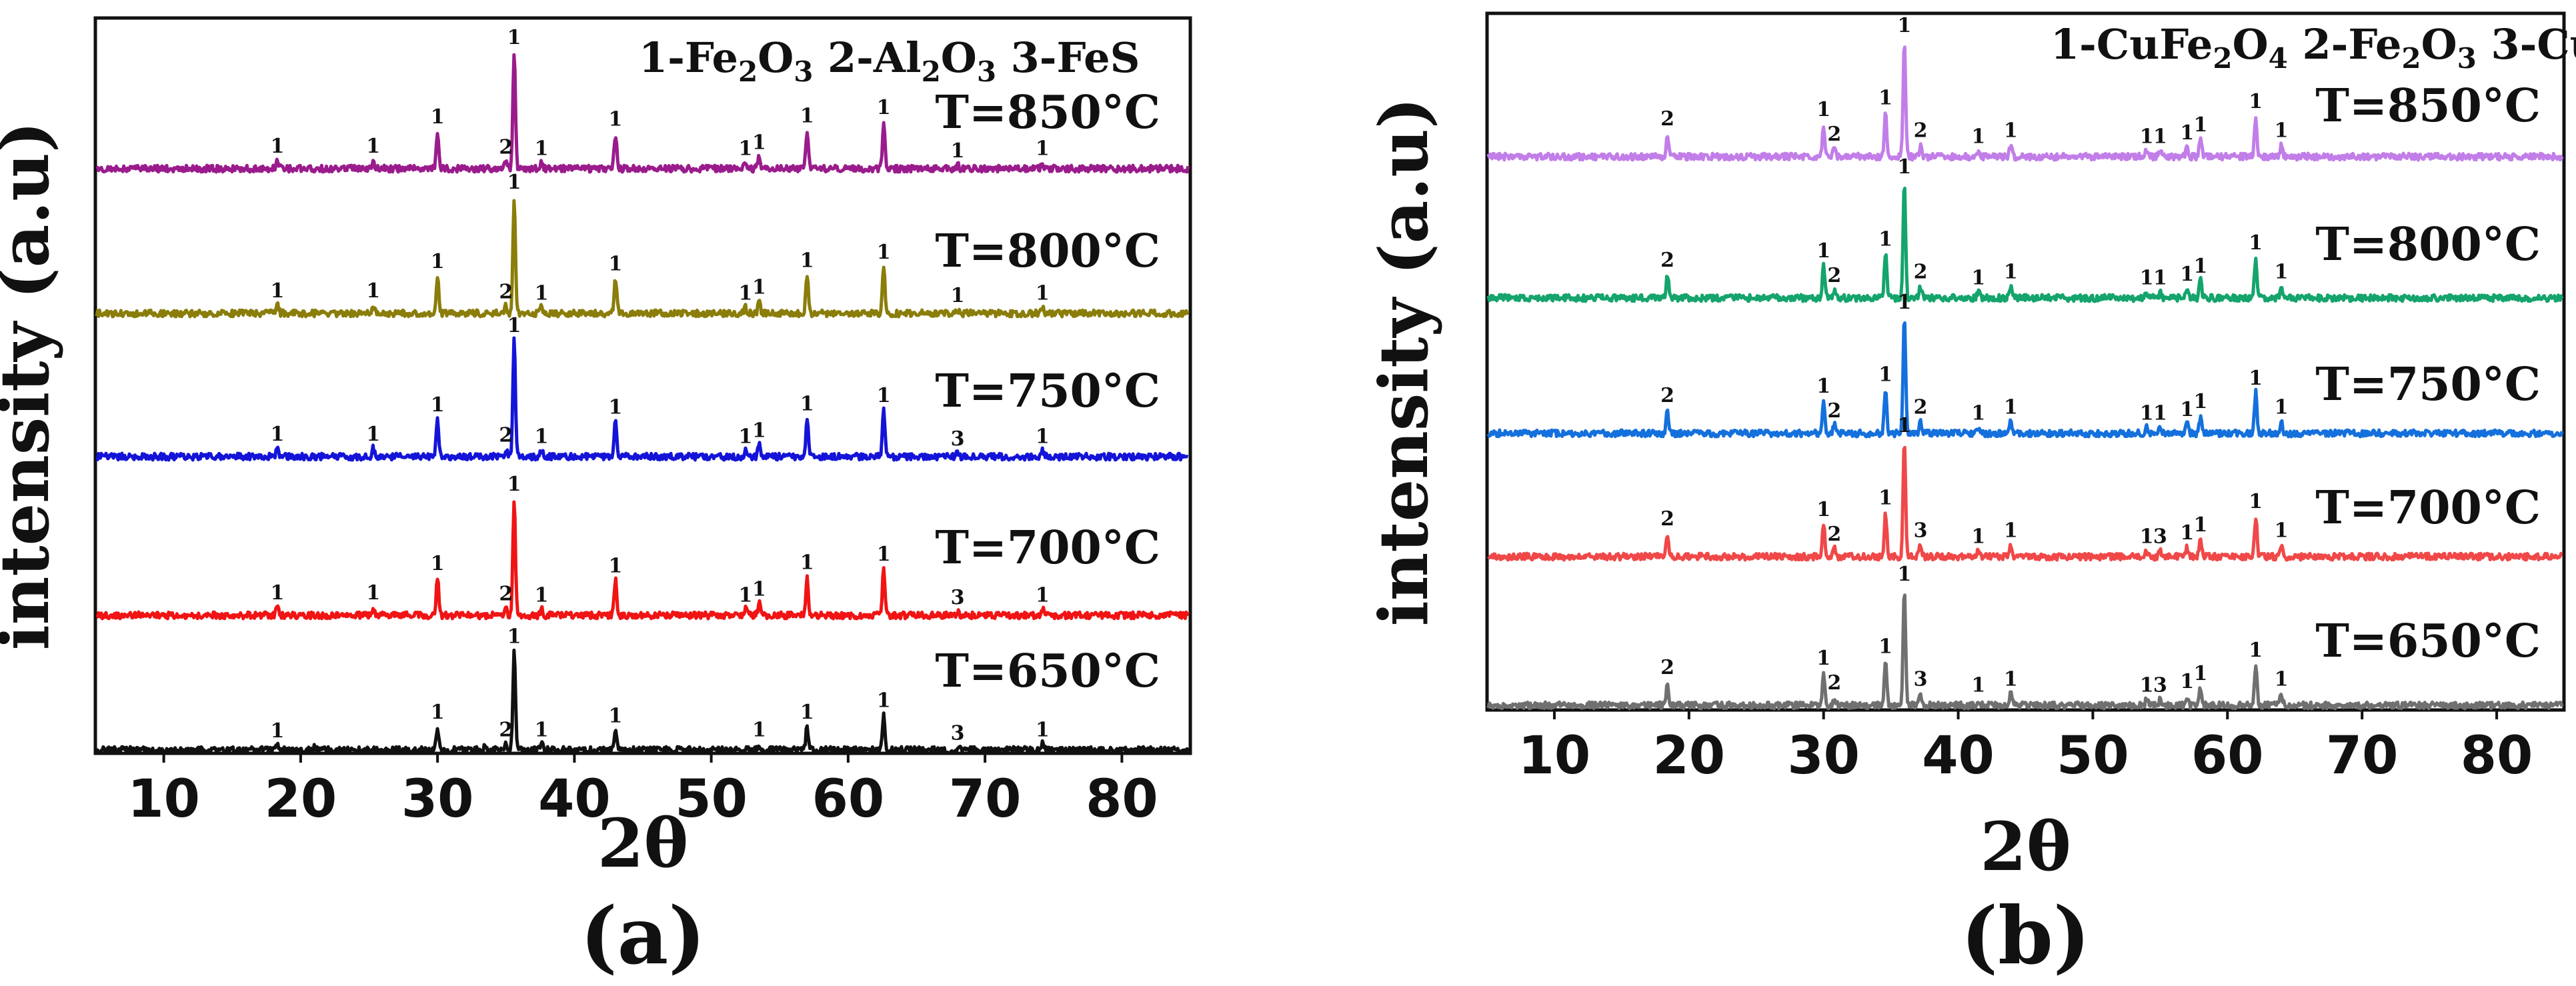 This screenshot has width=2576, height=986. What do you see at coordinates (1047, 548) in the screenshot?
I see `series-label: T=700°C` at bounding box center [1047, 548].